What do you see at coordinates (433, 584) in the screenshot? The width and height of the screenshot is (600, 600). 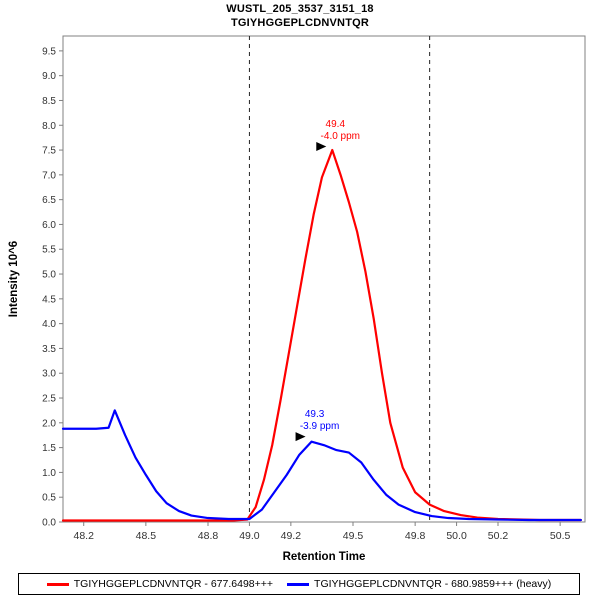 I see `legend-label-heavy: TGIYHGGEPLCDNVNTQR - 680.9859+++ (heavy)` at bounding box center [433, 584].